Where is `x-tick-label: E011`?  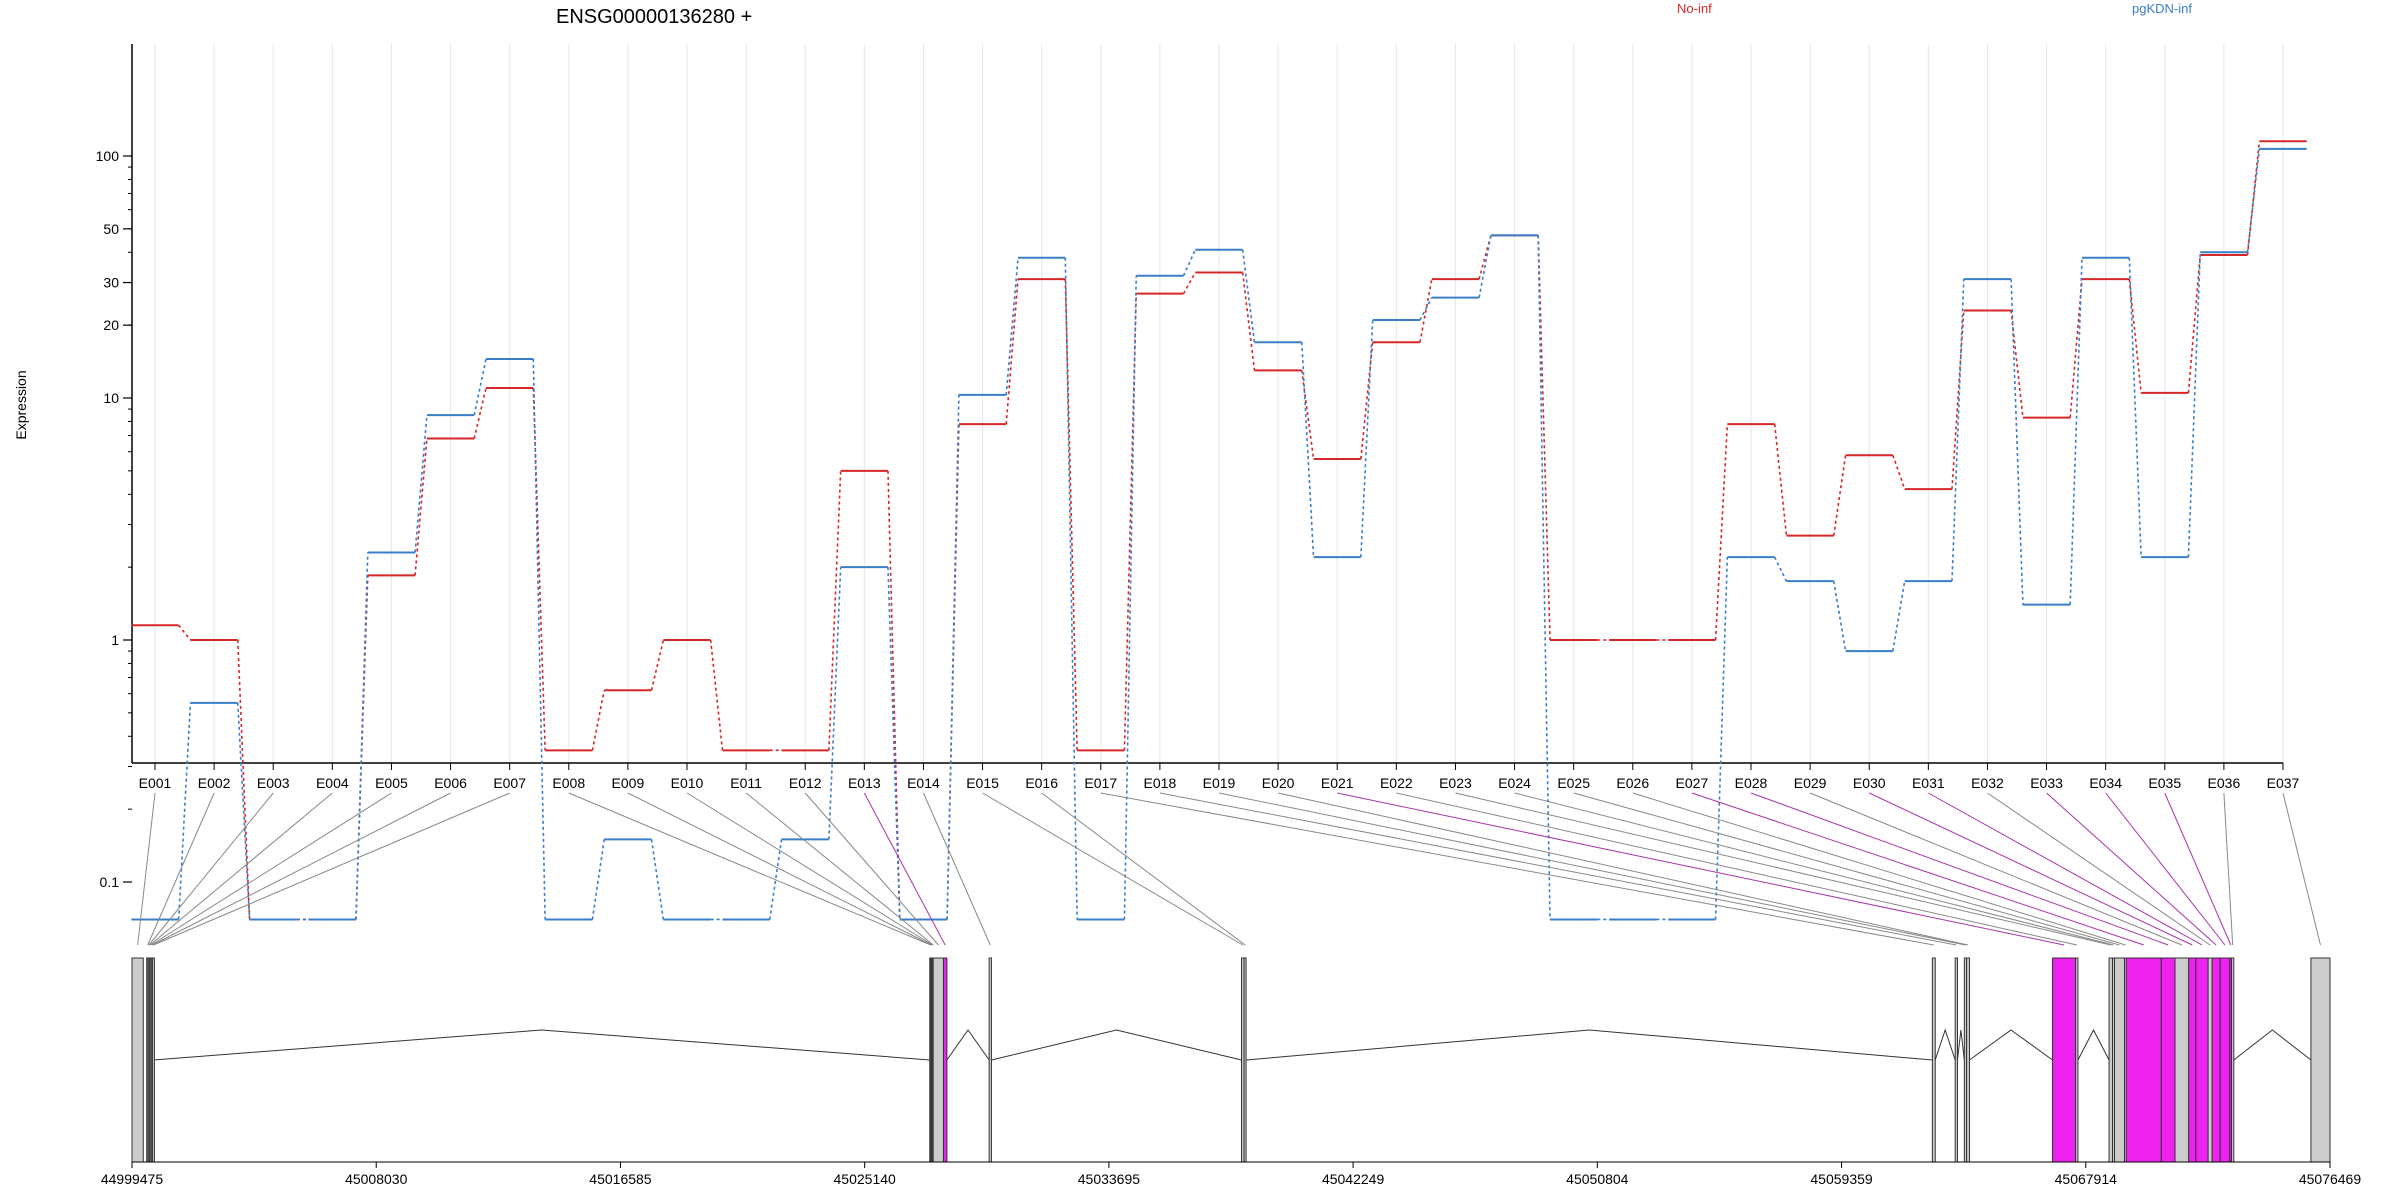
x-tick-label: E011 is located at coordinates (746, 783).